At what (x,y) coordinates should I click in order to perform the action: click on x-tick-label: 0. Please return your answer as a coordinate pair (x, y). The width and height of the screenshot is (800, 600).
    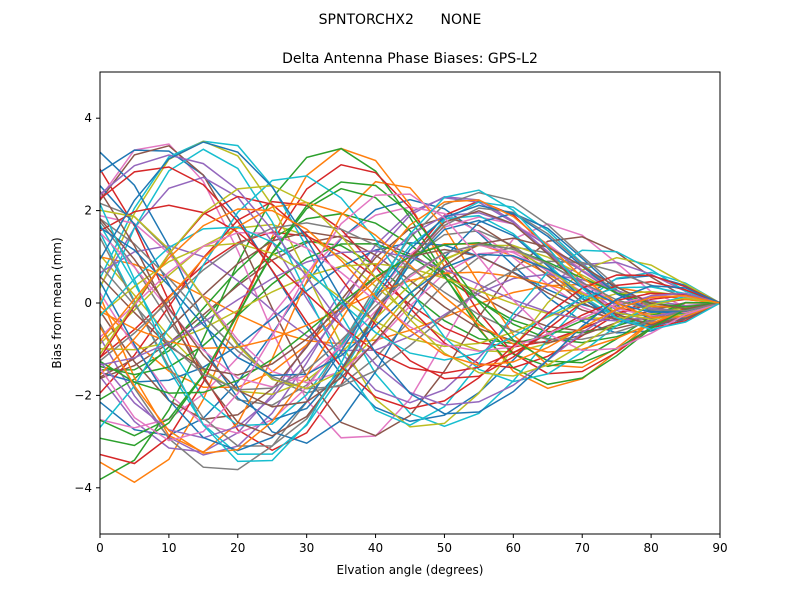
    Looking at the image, I should click on (100, 548).